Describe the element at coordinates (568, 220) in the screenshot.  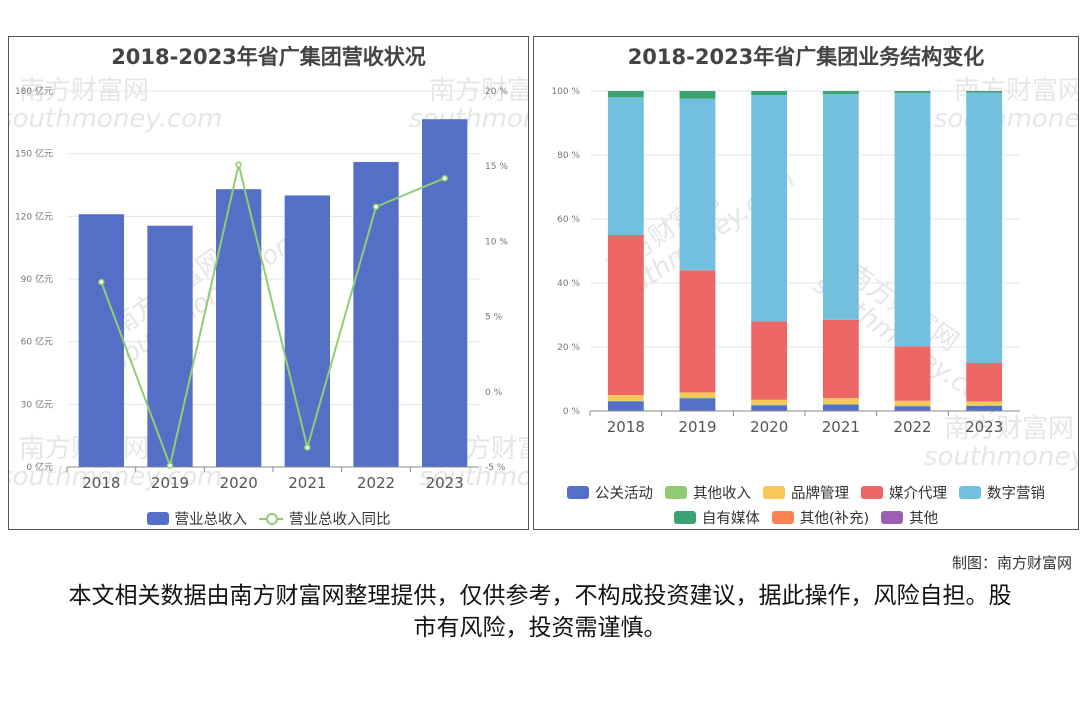
I see `y-tick-label: 60 %` at that location.